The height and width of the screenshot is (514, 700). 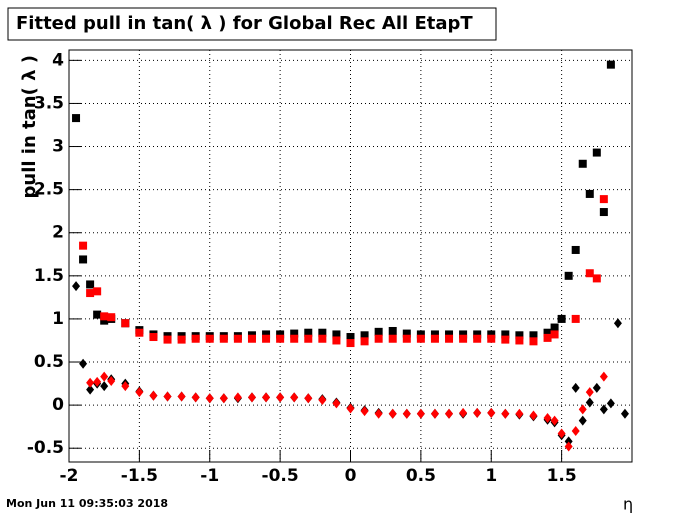 What do you see at coordinates (58, 319) in the screenshot?
I see `y-tick-label: 1` at bounding box center [58, 319].